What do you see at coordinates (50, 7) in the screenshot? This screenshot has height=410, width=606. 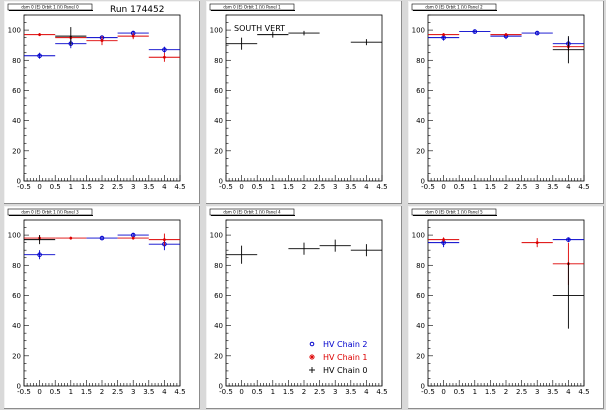 I see `panel-title: dsm 0 (E) Orbit 1 (V) Panel 0` at bounding box center [50, 7].